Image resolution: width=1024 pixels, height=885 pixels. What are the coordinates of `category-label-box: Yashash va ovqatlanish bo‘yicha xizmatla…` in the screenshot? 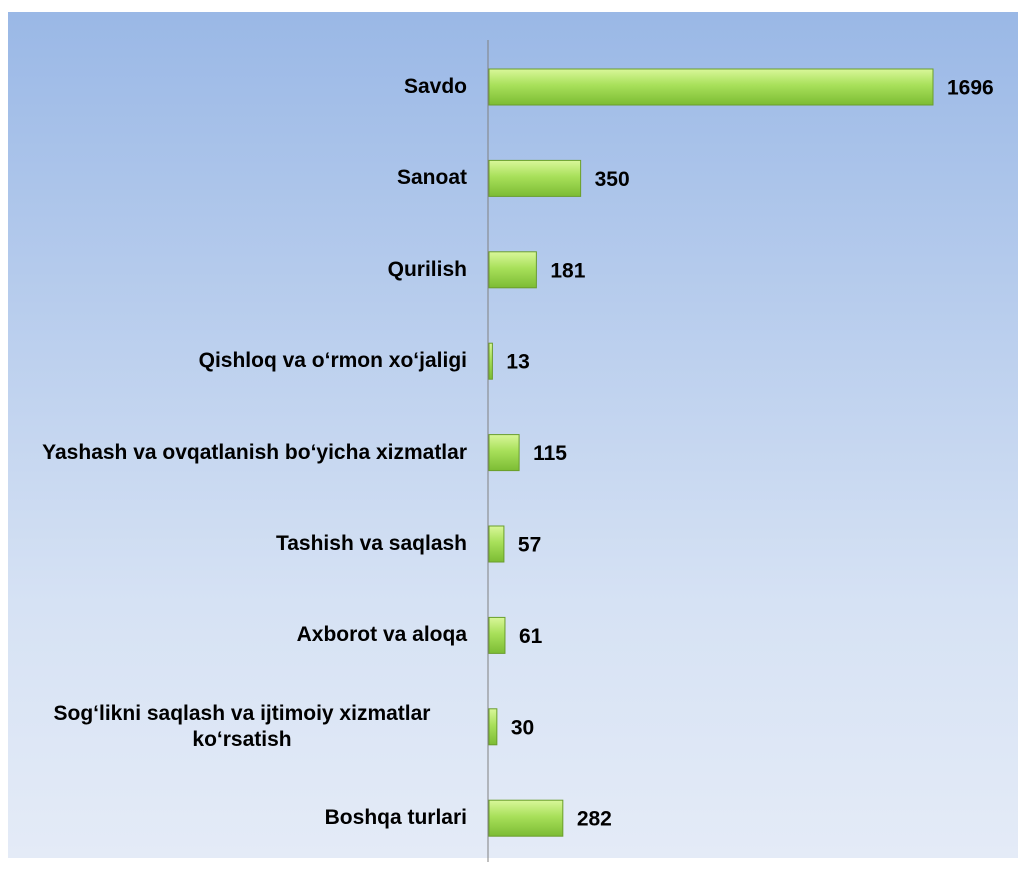 It's located at (241, 453).